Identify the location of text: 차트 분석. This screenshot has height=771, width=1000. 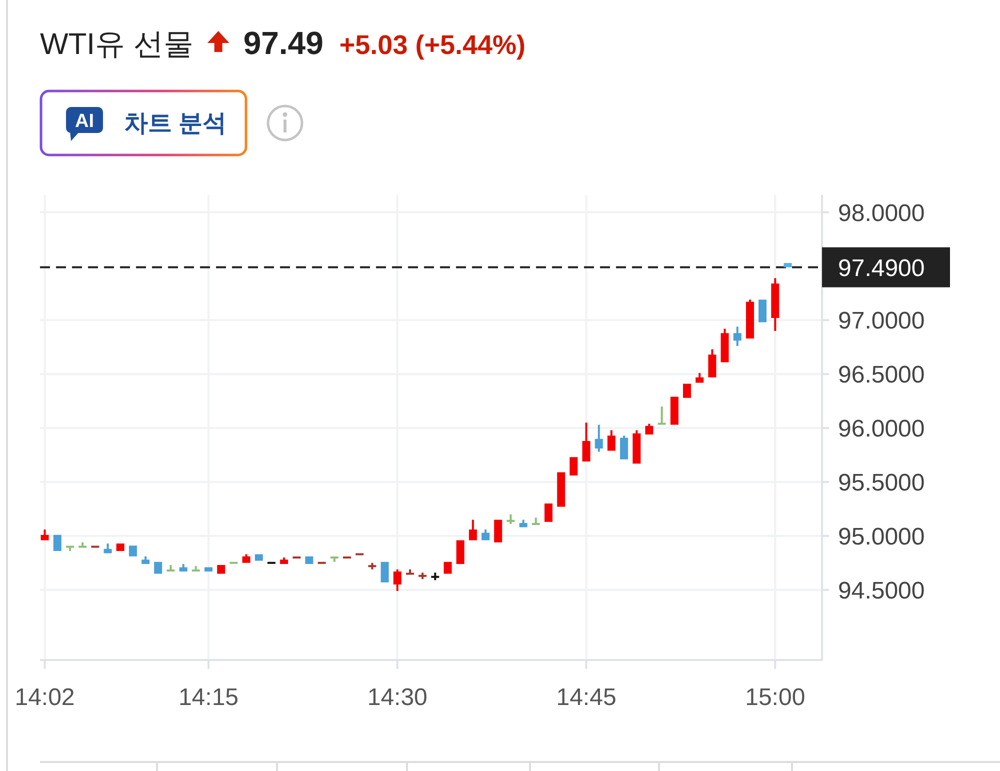
(175, 123).